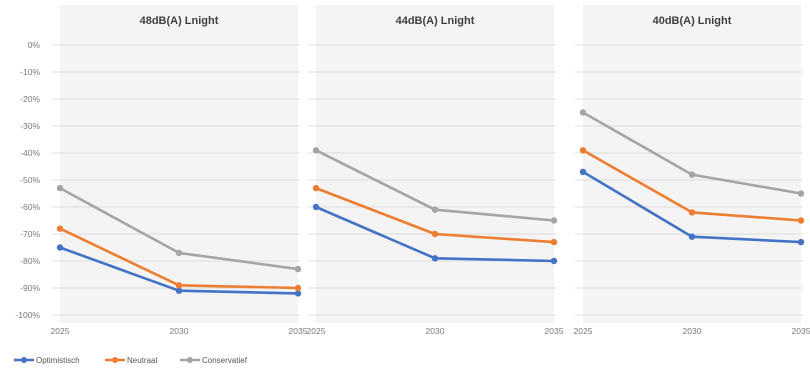 This screenshot has width=810, height=369. What do you see at coordinates (435, 331) in the screenshot?
I see `panel-2-x-tick-label: 2030` at bounding box center [435, 331].